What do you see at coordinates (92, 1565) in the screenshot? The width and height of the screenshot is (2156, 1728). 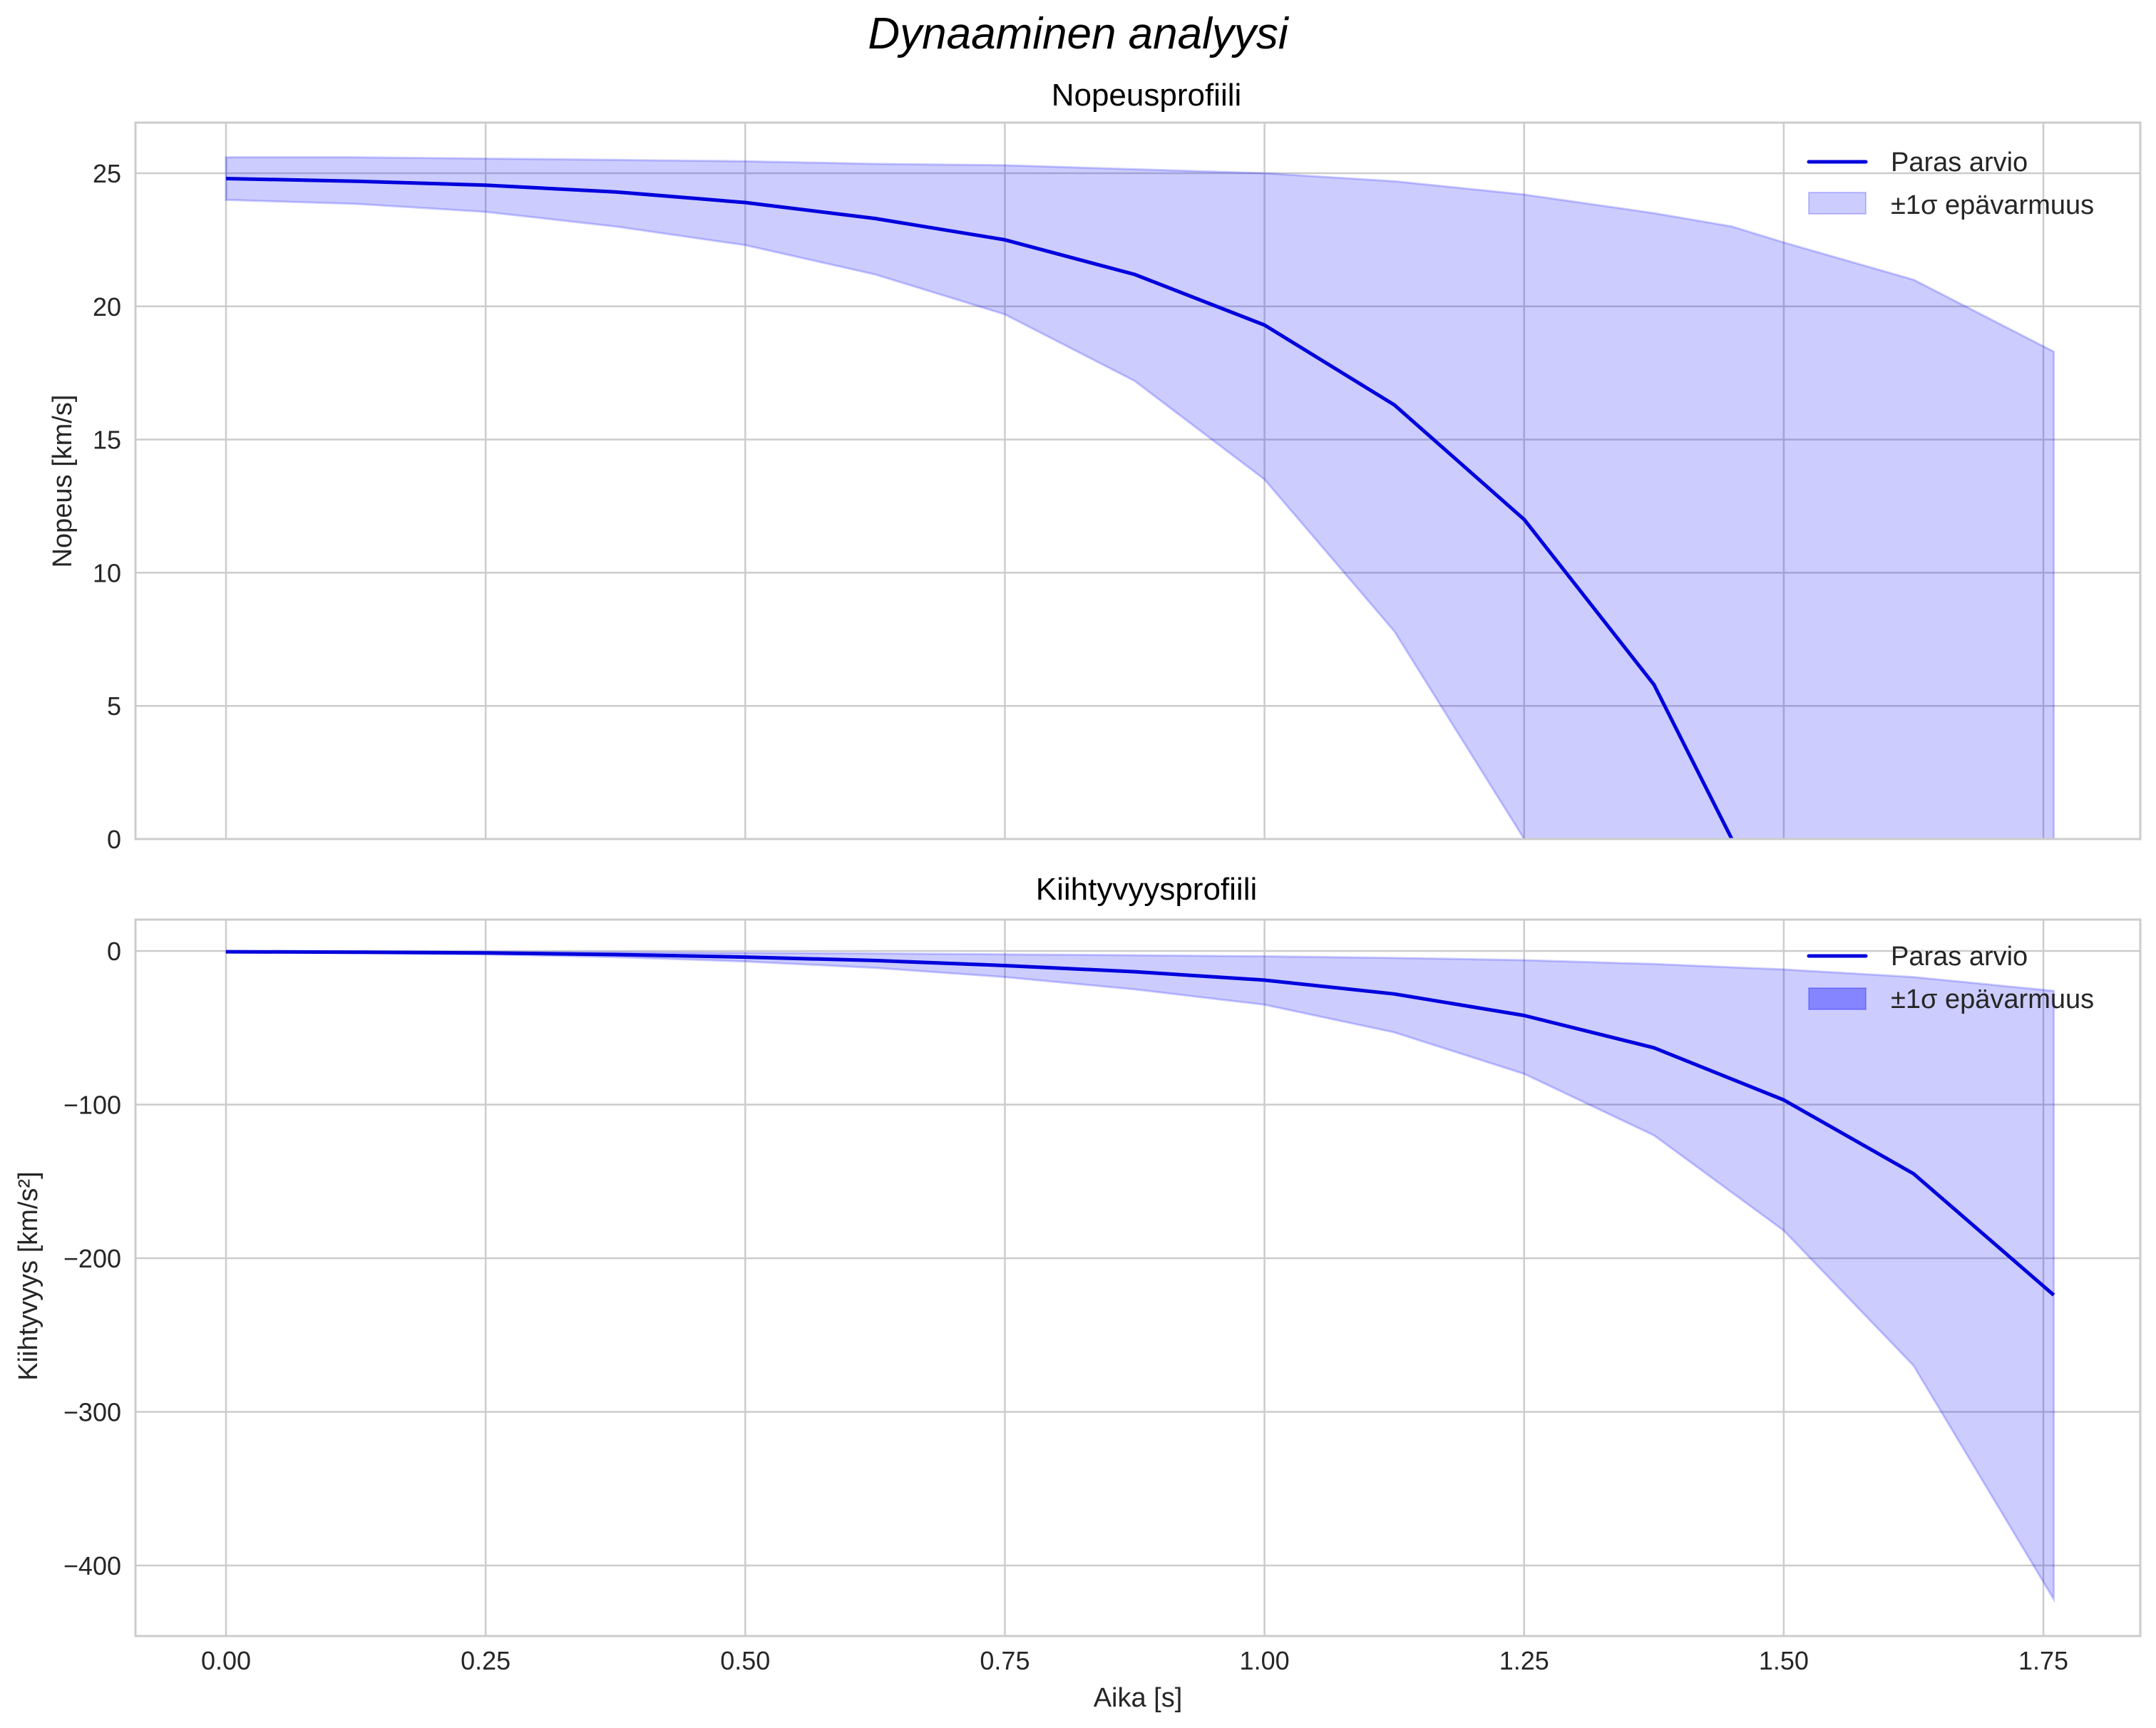 I see `y-tick-label: −400` at bounding box center [92, 1565].